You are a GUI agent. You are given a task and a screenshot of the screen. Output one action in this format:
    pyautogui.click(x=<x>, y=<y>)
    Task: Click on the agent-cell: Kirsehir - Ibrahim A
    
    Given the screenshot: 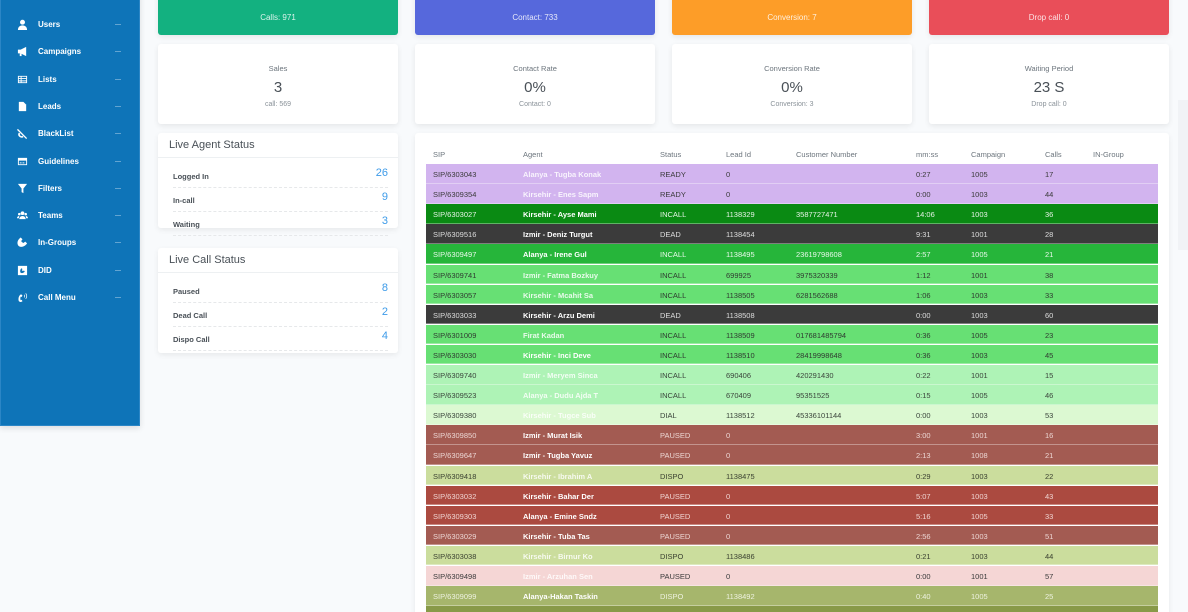 What is the action you would take?
    pyautogui.click(x=558, y=476)
    